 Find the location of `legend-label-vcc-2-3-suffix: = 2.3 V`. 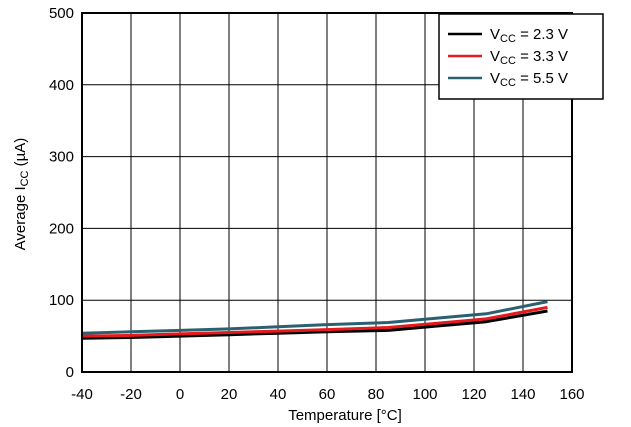

legend-label-vcc-2-3-suffix: = 2.3 V is located at coordinates (542, 34).